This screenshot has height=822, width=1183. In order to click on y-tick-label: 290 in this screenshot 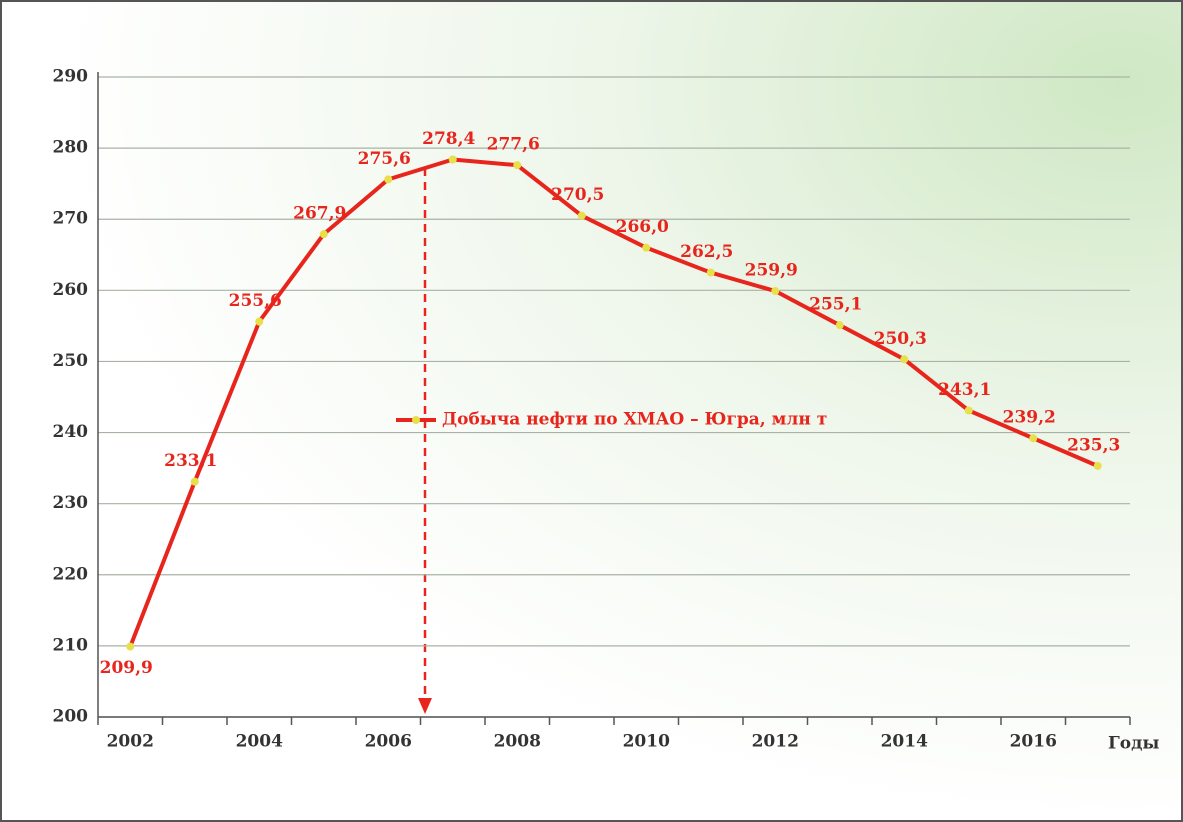, I will do `click(71, 77)`.